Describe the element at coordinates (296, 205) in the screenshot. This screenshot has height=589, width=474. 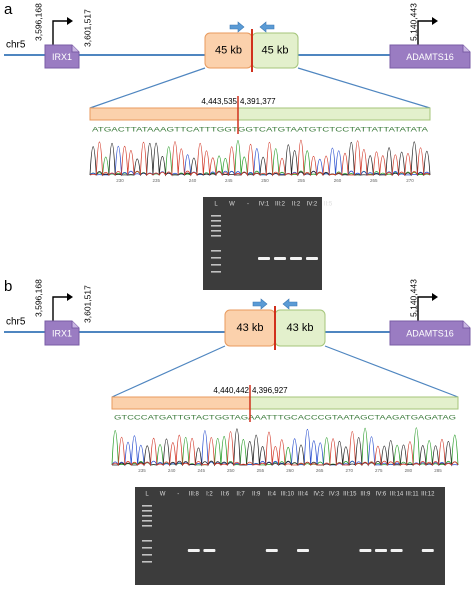
I see `lane-label: II:2` at that location.